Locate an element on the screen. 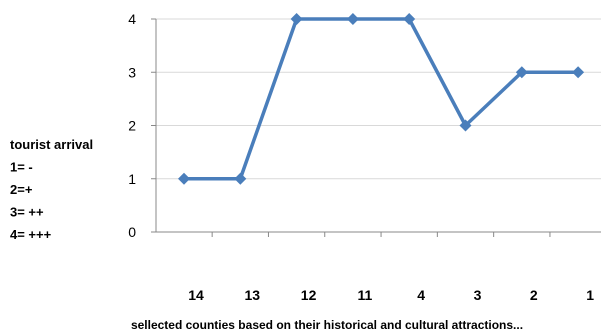 The width and height of the screenshot is (601, 336). y-axis-legend-text: tourist arrival 1= - 2=+ 3= ++ 4= +++ is located at coordinates (51, 189).